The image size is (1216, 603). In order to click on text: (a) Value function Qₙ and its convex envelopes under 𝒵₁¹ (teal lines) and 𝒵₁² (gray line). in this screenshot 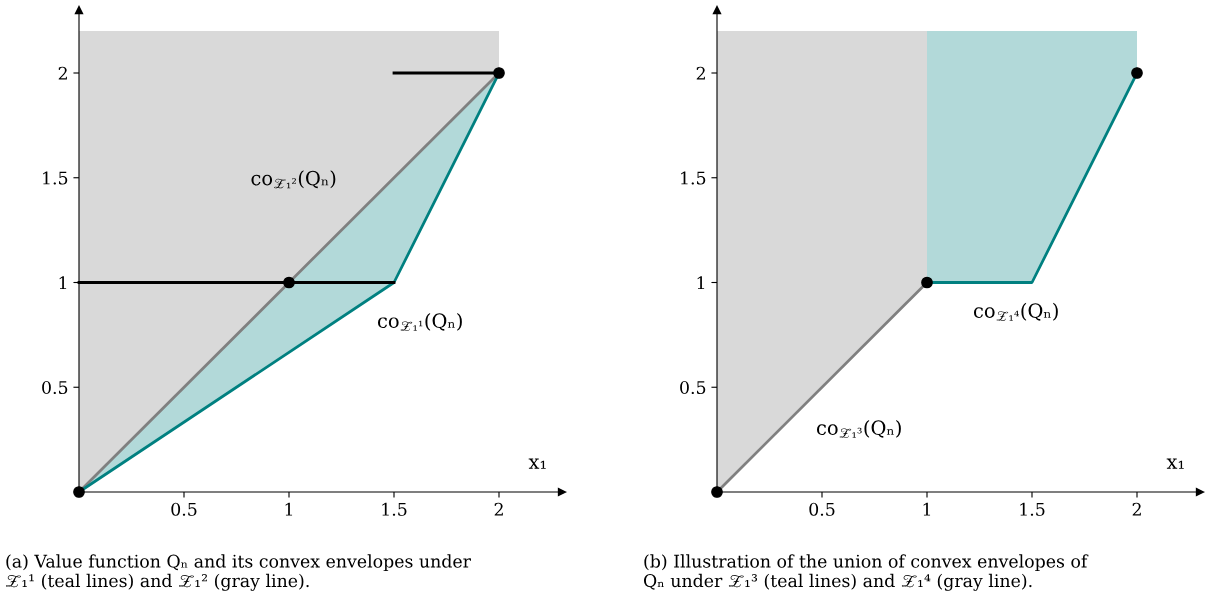, I will do `click(238, 572)`.